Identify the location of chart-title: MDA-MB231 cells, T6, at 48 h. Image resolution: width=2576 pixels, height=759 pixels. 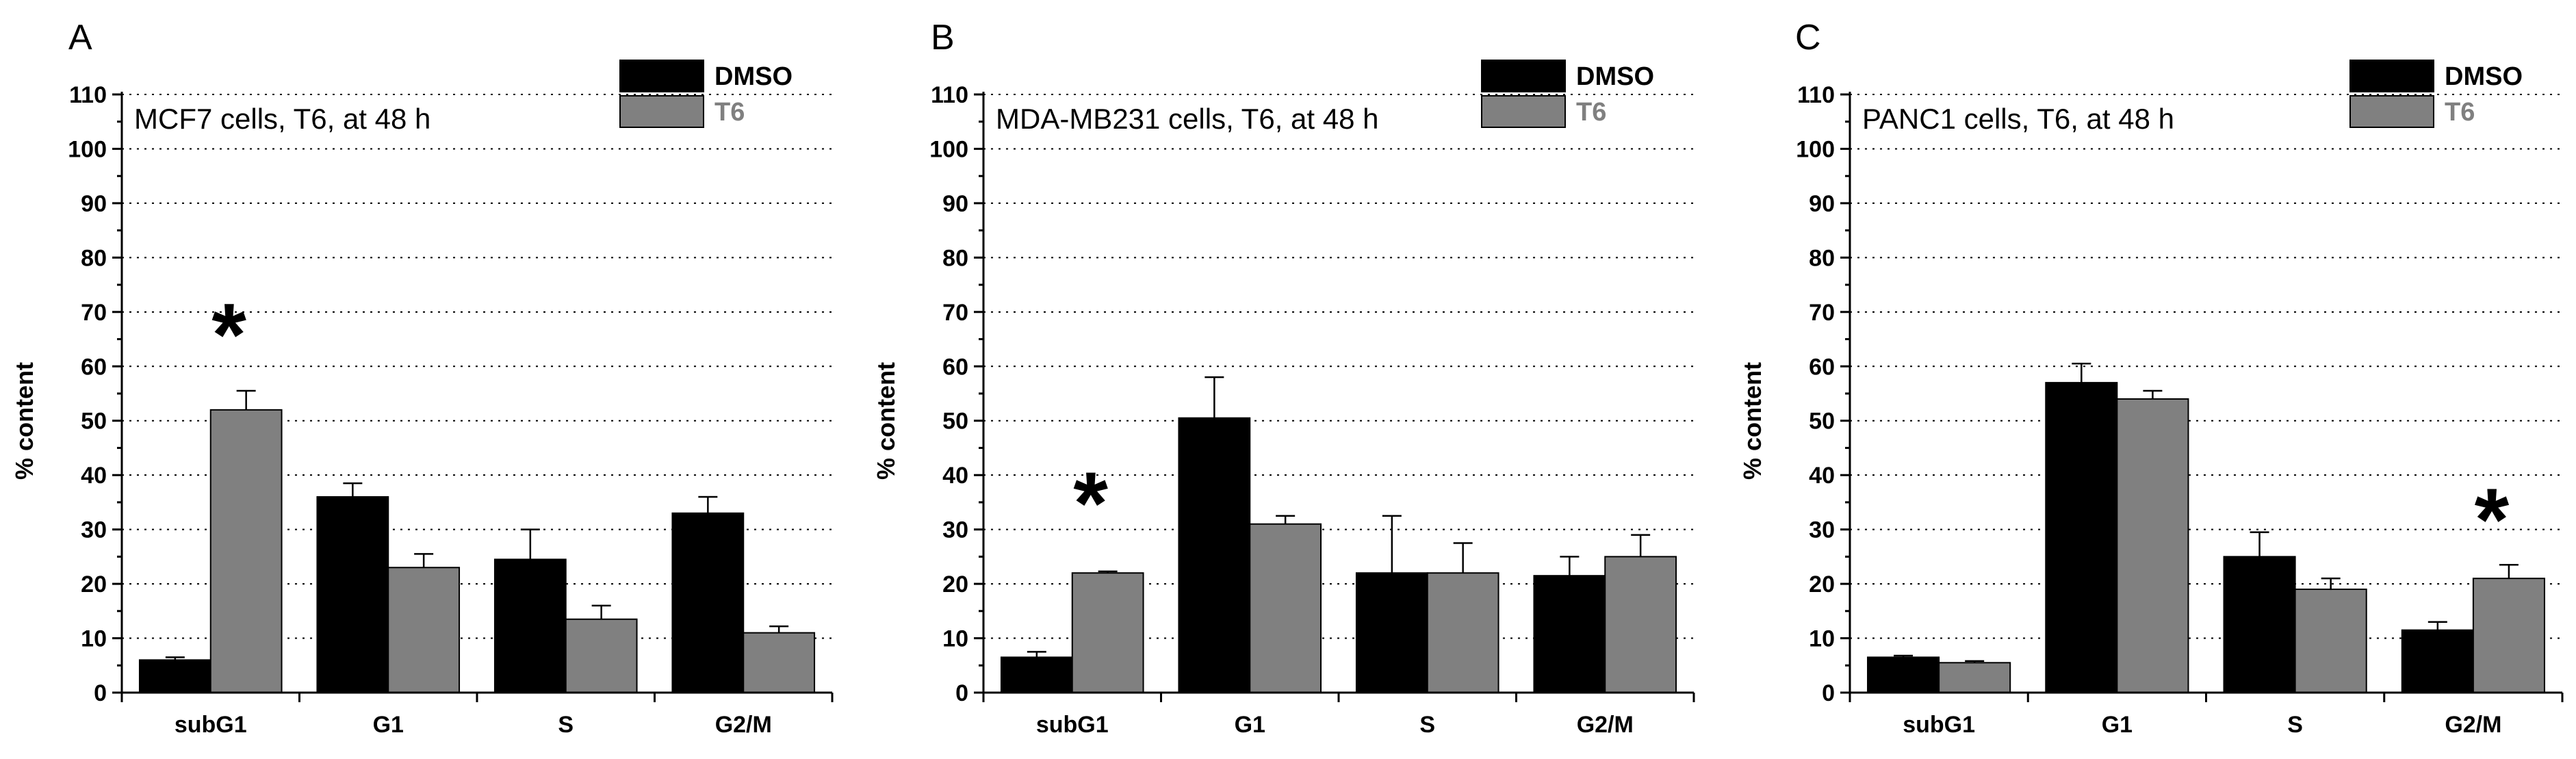
(1187, 119).